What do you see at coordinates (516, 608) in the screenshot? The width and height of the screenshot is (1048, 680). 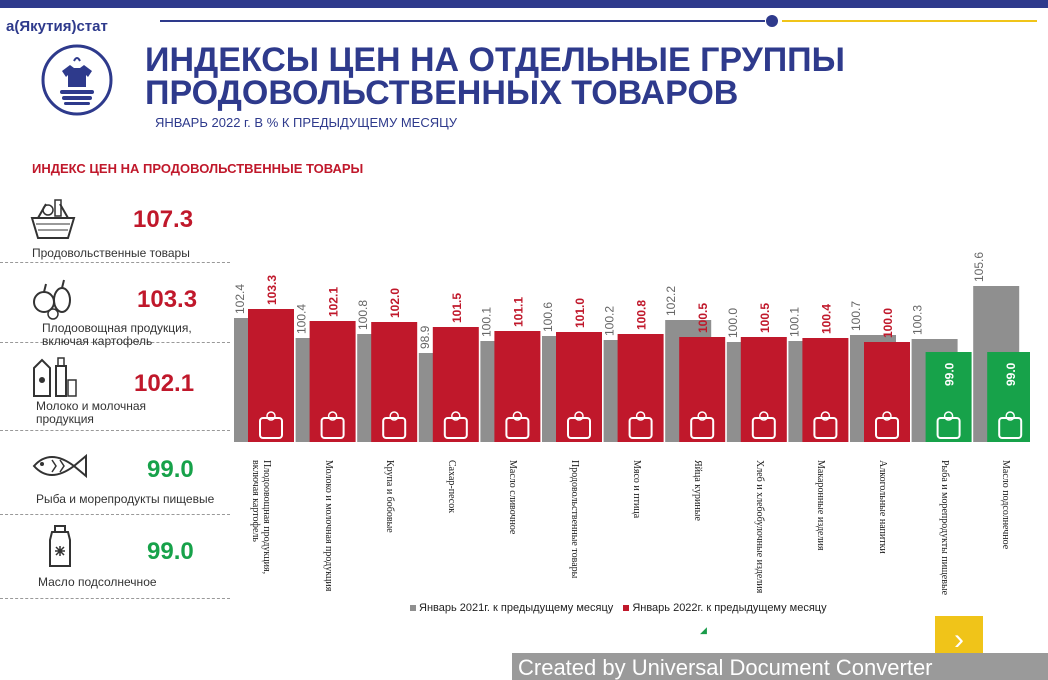 I see `legend-label: Январь 2021г. к предыдущему месяцу` at bounding box center [516, 608].